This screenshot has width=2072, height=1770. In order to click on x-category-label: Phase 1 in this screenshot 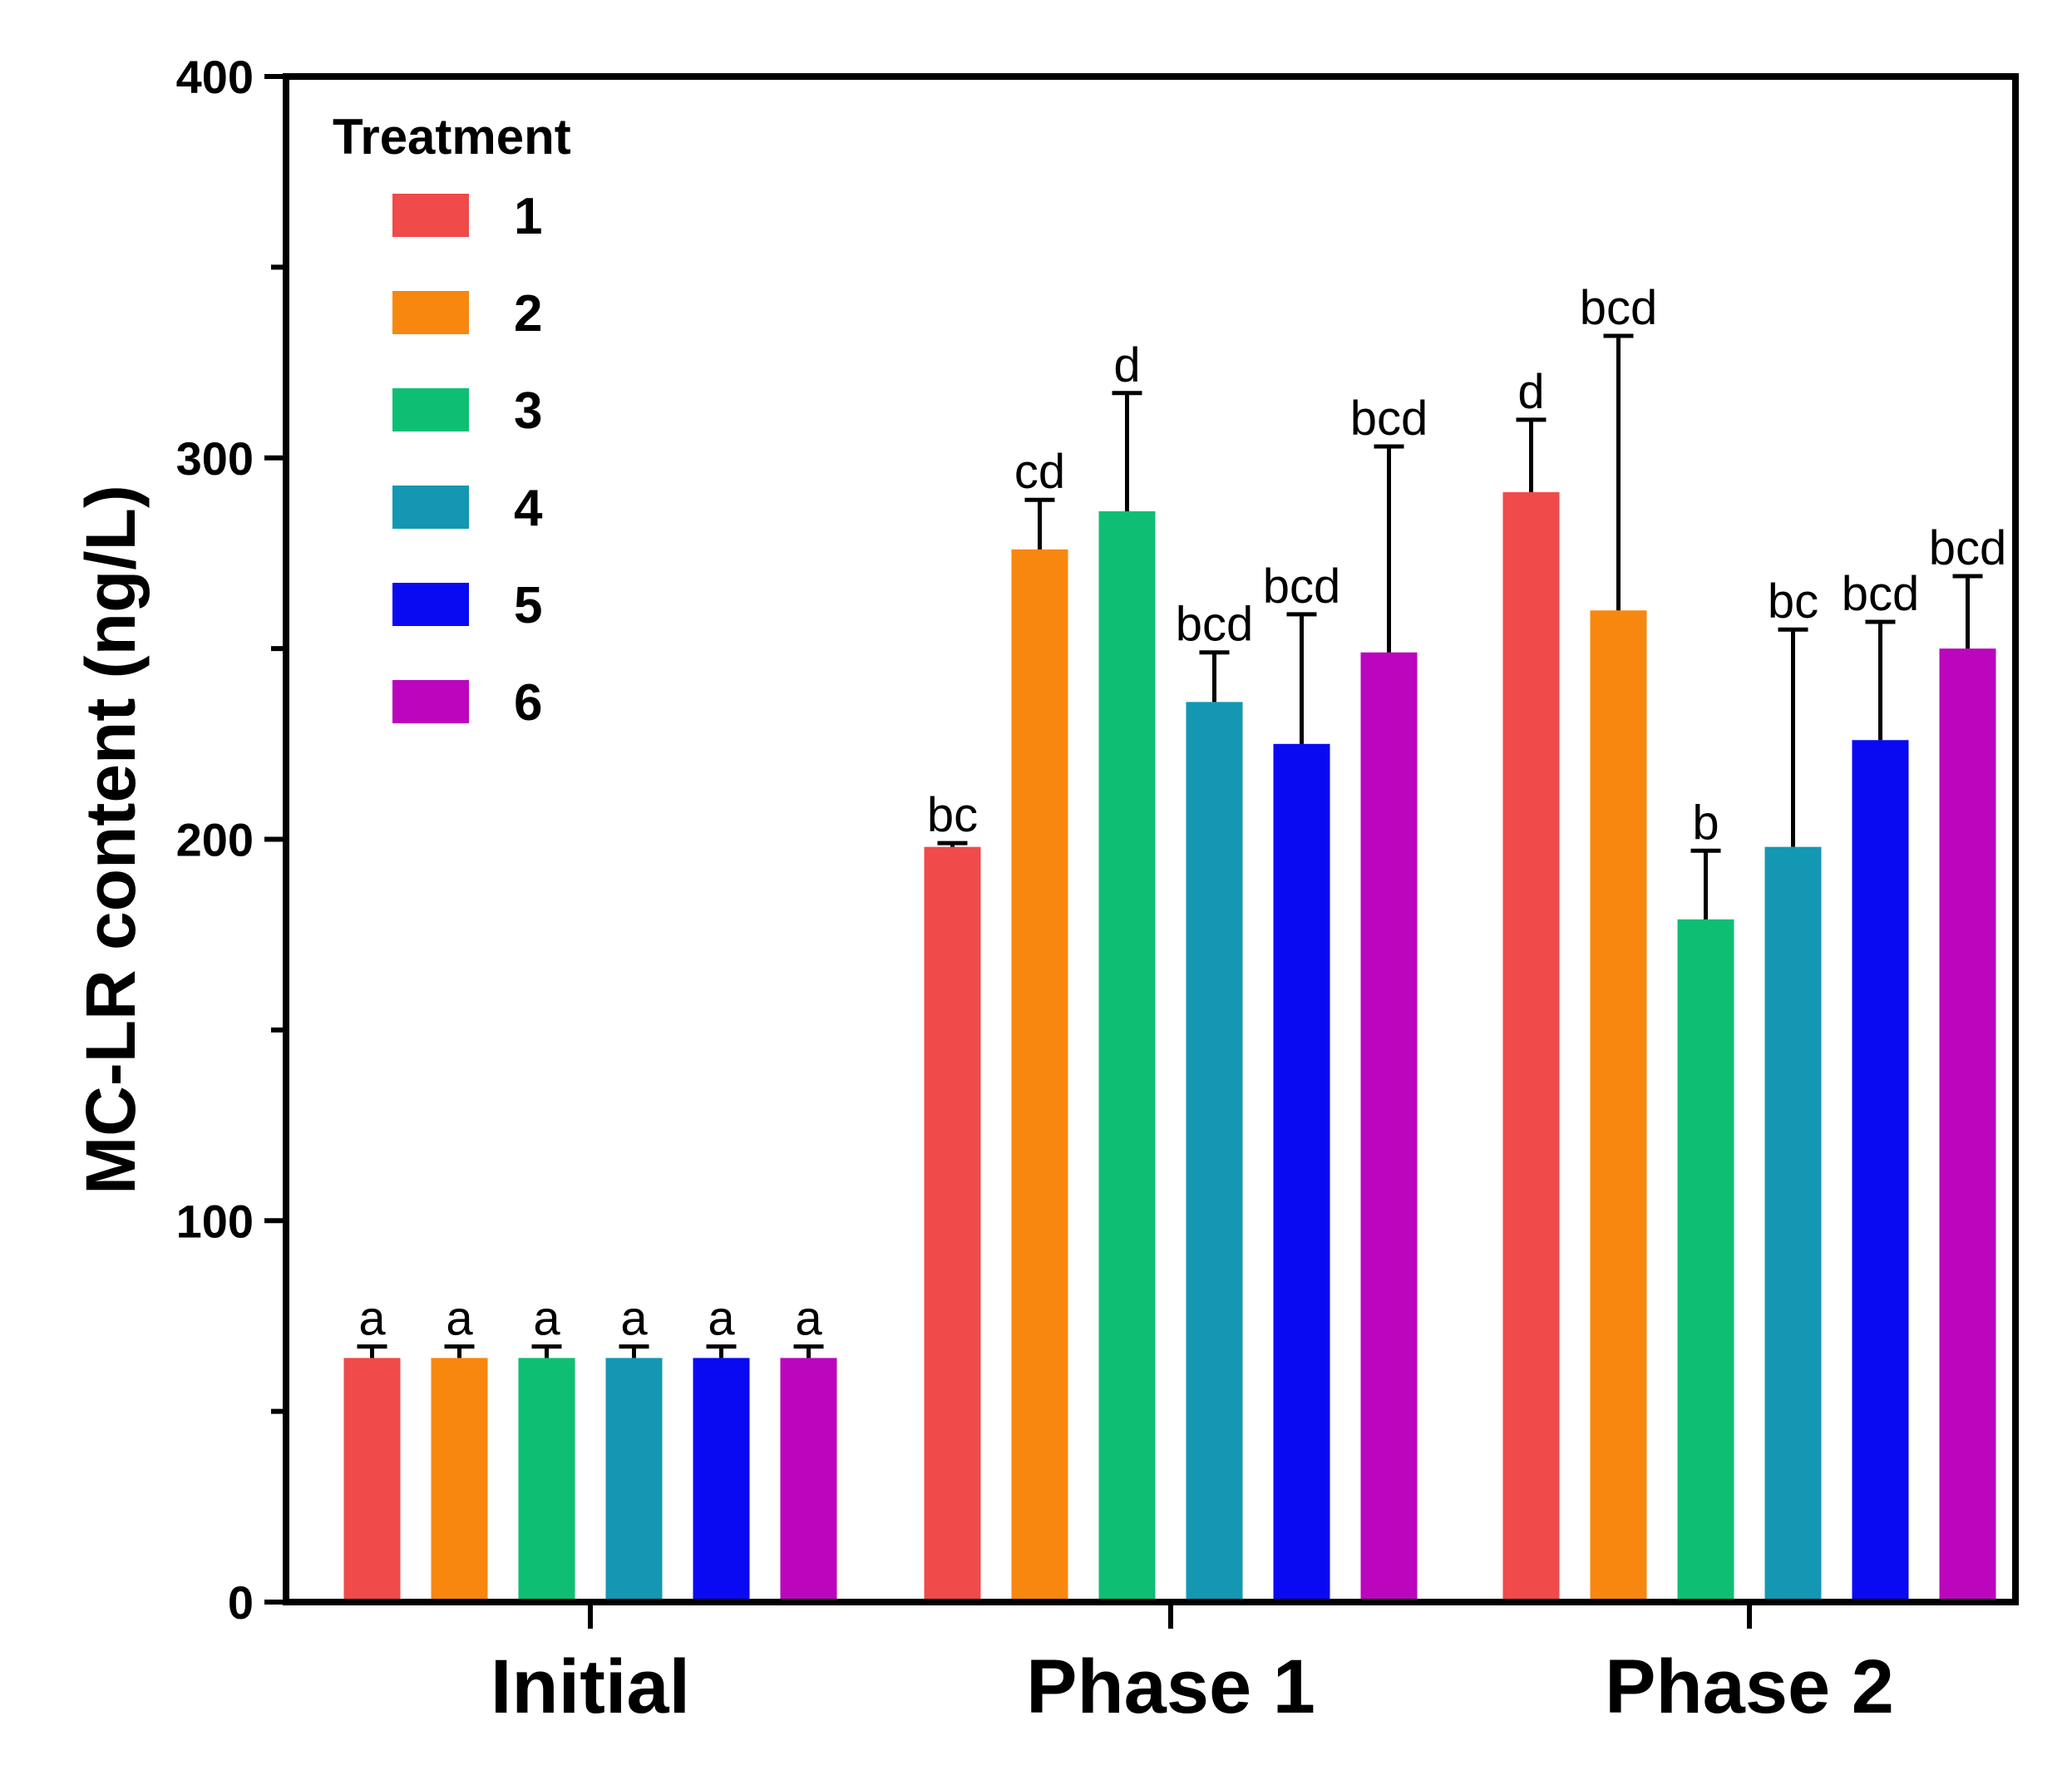, I will do `click(1170, 1686)`.